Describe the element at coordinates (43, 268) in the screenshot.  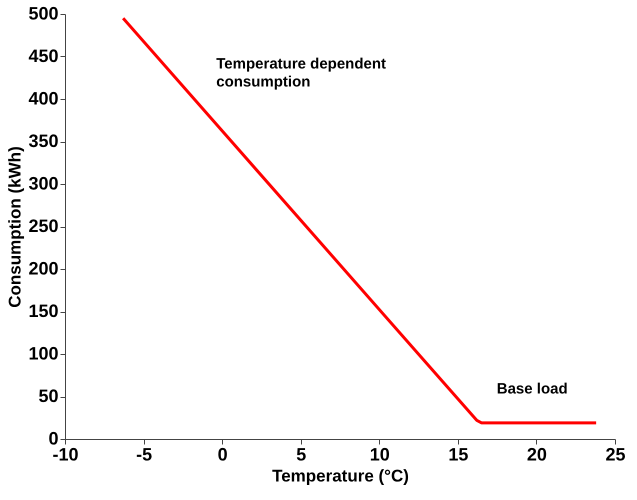
I see `y-tick-label: 200` at that location.